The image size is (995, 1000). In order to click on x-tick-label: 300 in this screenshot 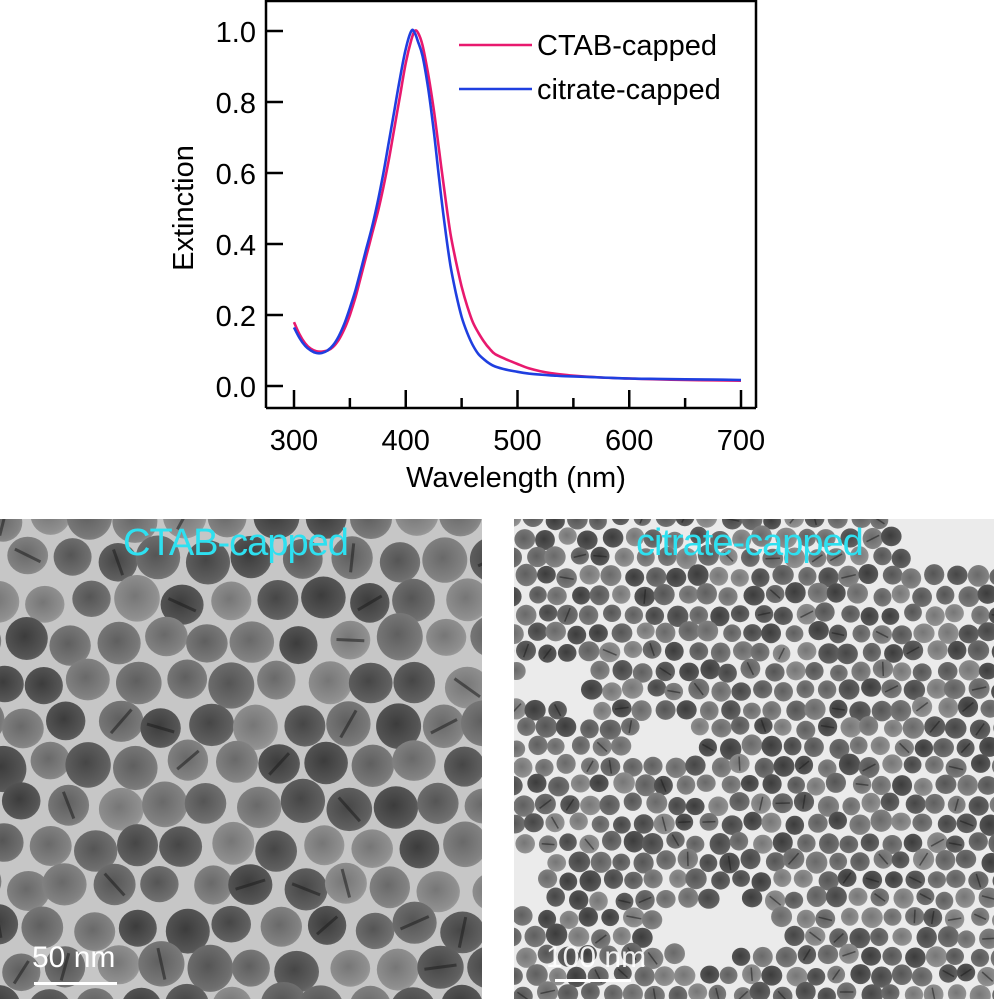, I will do `click(294, 441)`.